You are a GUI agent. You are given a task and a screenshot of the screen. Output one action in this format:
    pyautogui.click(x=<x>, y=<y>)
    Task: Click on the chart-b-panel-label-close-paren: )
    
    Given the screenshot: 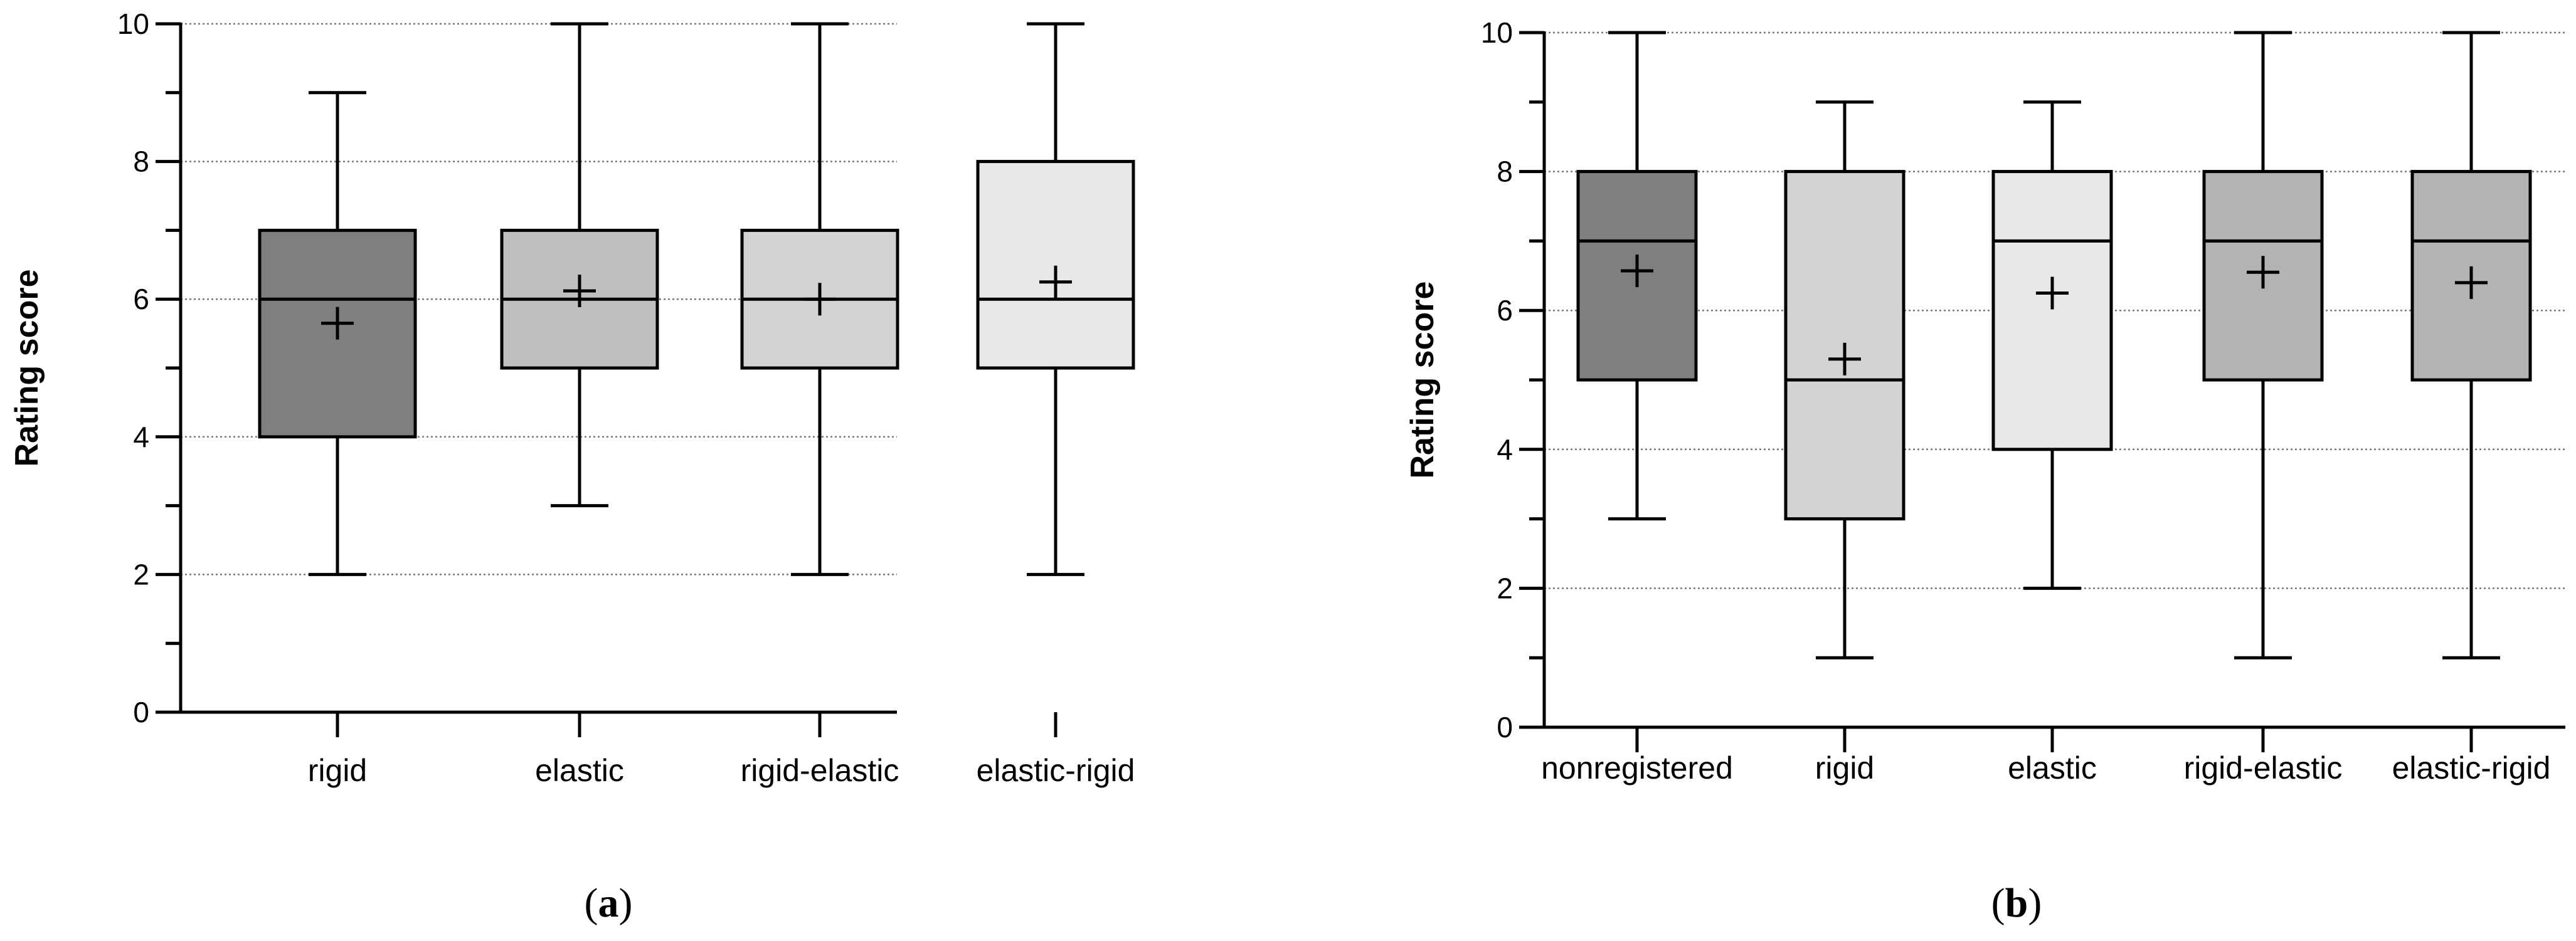 What is the action you would take?
    pyautogui.click(x=2035, y=903)
    